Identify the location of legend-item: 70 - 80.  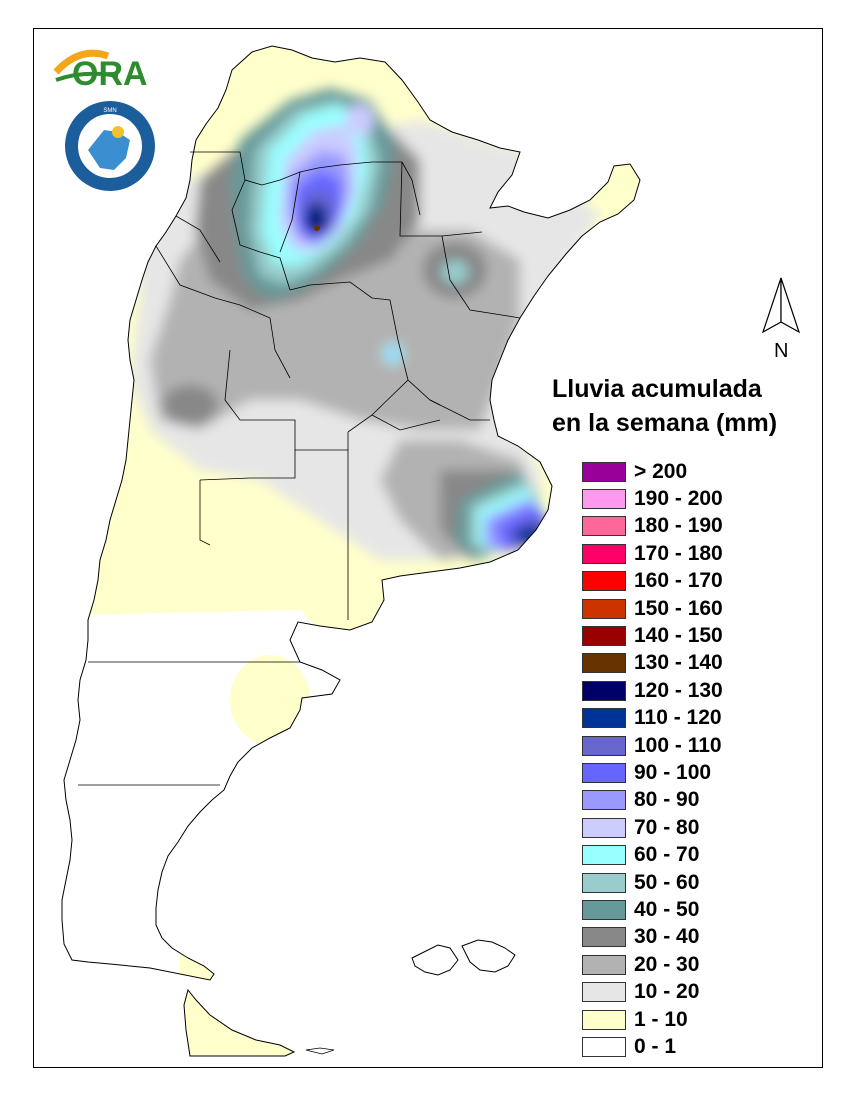
(652, 827).